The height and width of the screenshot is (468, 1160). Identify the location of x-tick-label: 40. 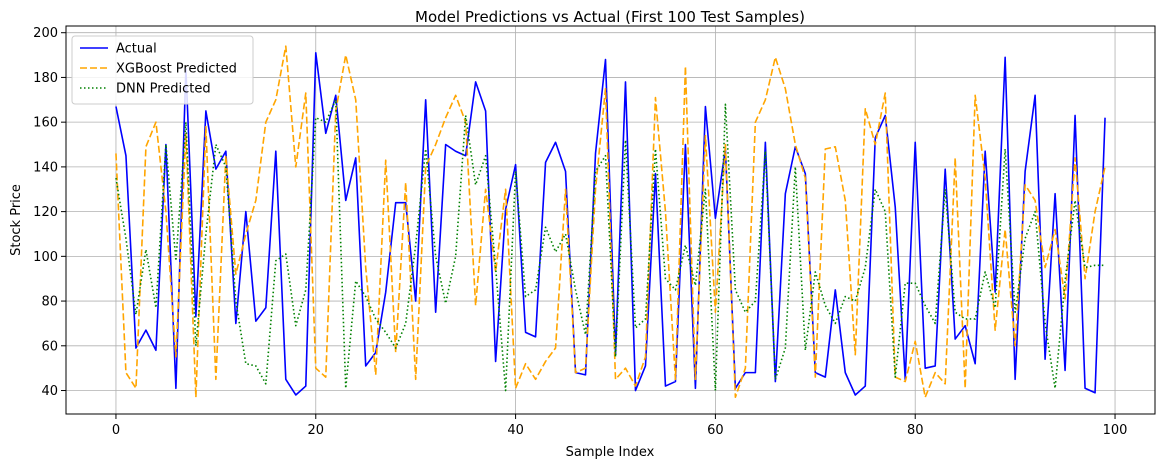
(515, 430).